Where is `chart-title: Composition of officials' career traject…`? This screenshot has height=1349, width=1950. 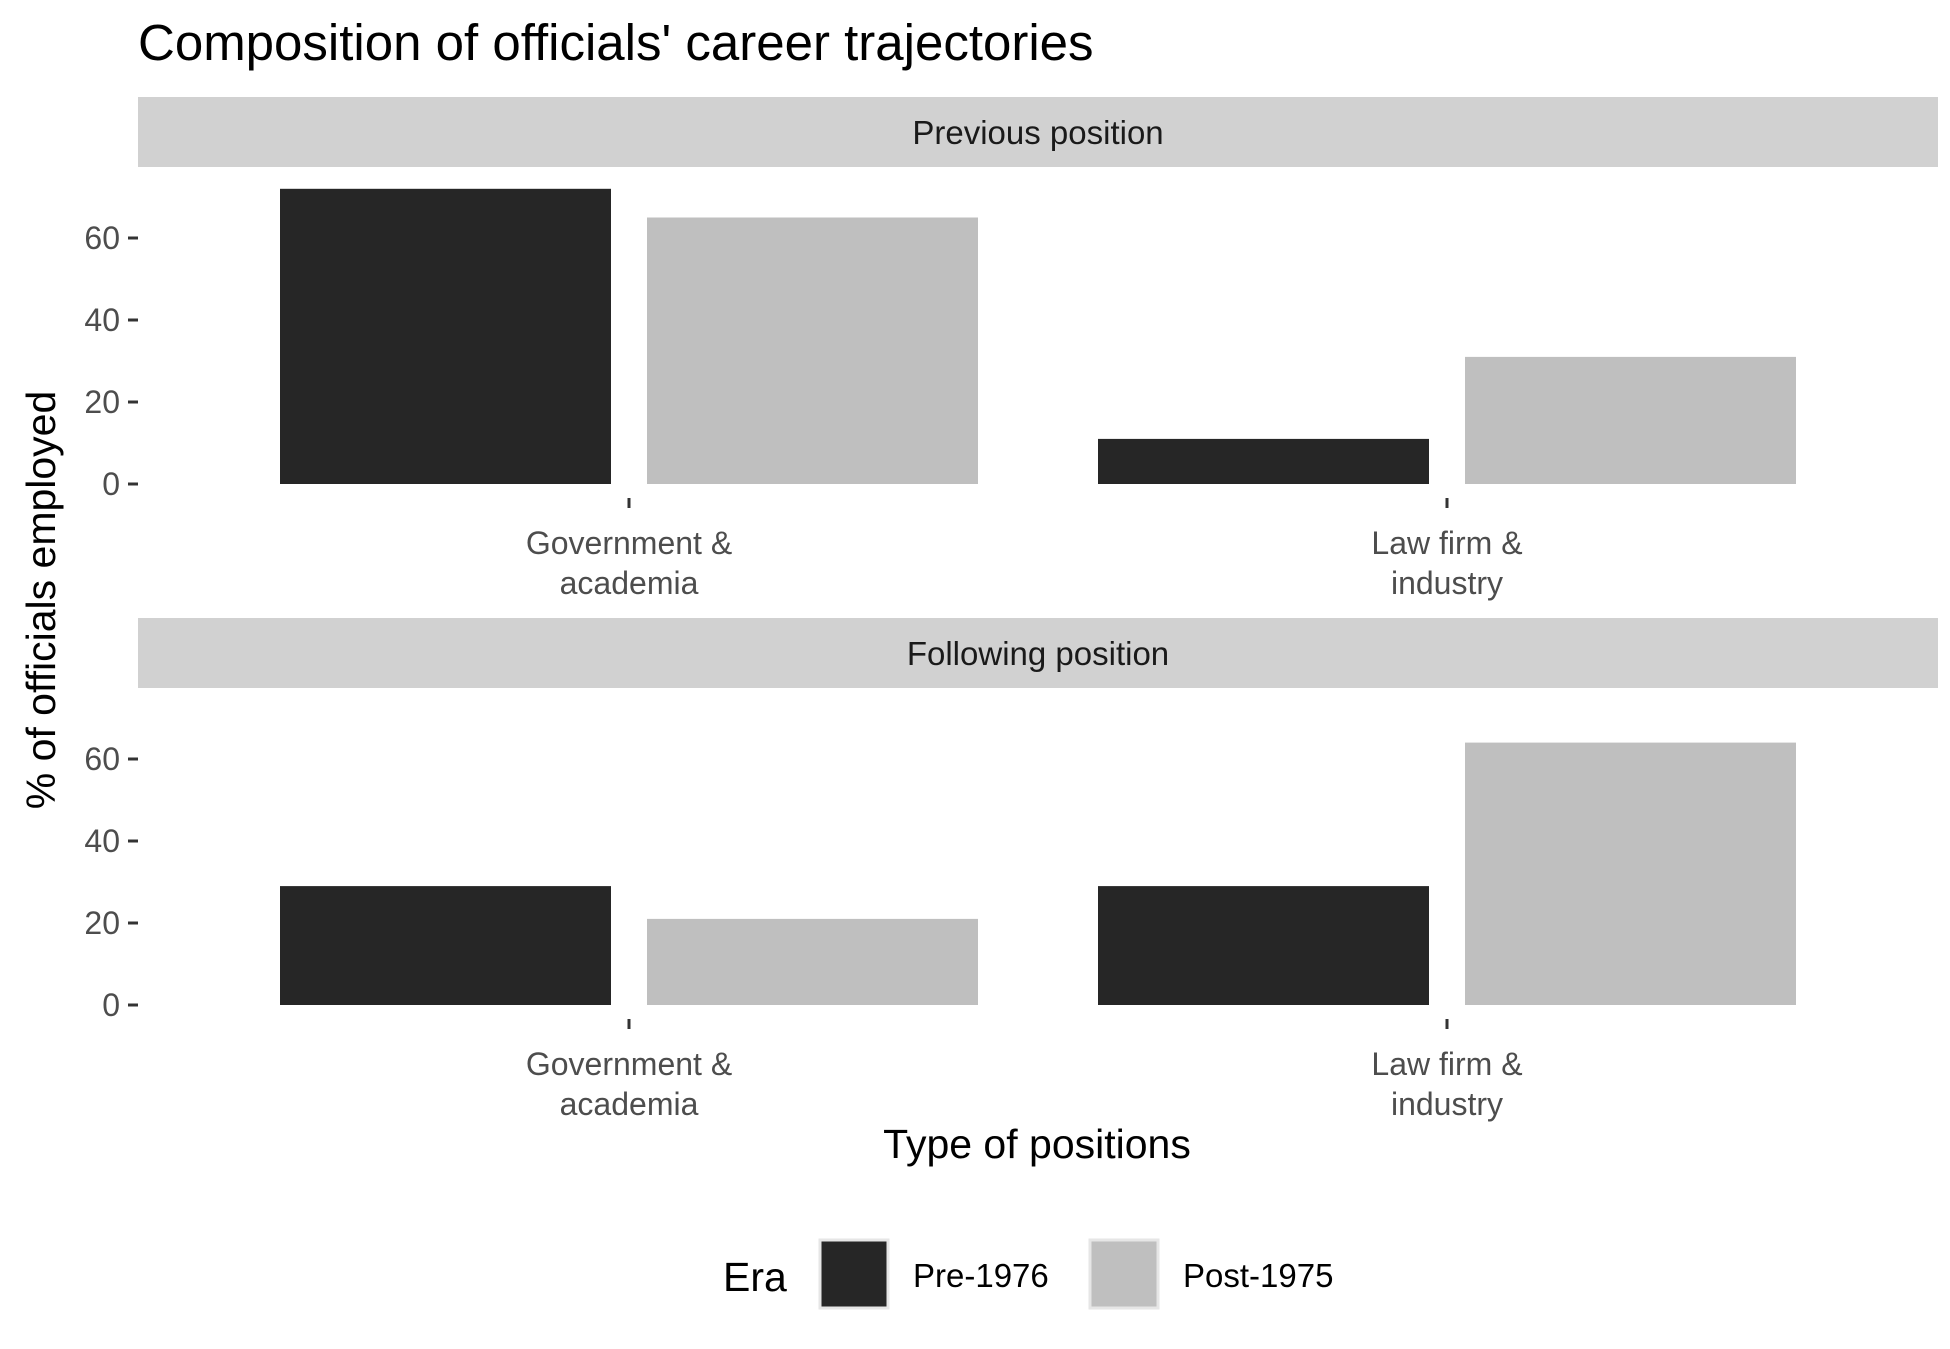
chart-title: Composition of officials' career traject… is located at coordinates (616, 42).